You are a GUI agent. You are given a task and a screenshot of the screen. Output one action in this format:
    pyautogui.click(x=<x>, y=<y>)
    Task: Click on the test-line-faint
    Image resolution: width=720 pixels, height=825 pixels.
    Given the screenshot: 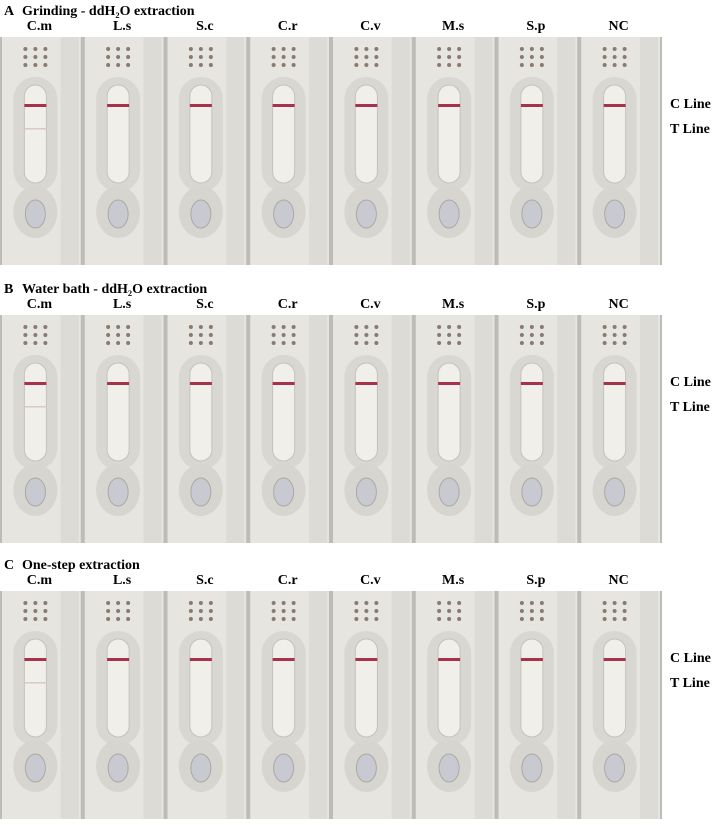 What is the action you would take?
    pyautogui.click(x=35, y=407)
    